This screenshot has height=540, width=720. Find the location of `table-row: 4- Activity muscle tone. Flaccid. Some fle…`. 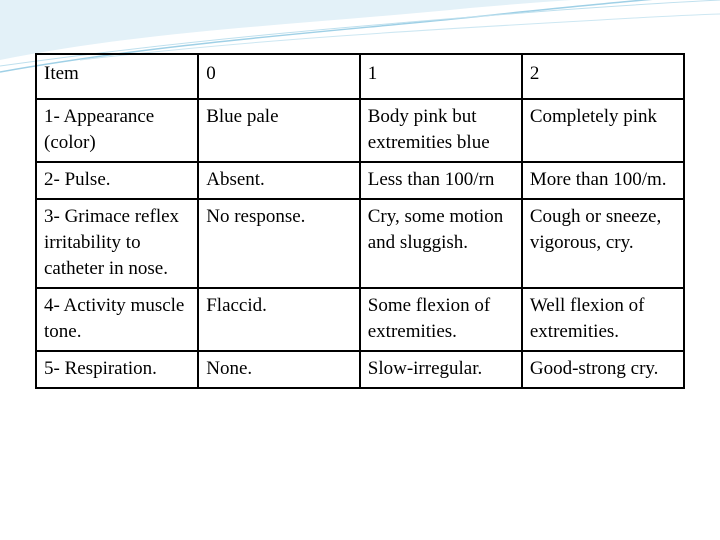

table-row: 4- Activity muscle tone. Flaccid. Some fle… is located at coordinates (360, 319).